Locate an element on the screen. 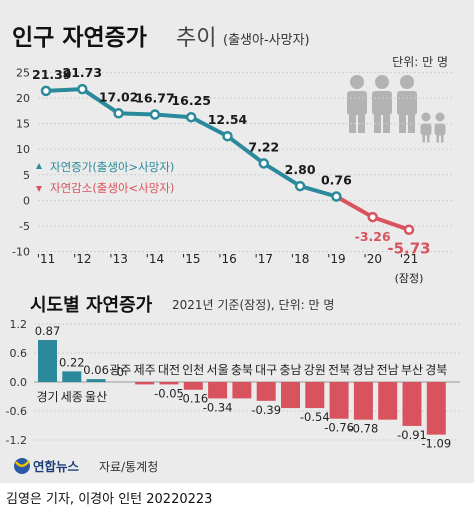  bar-chart-data-label: 0 is located at coordinates (120, 372).